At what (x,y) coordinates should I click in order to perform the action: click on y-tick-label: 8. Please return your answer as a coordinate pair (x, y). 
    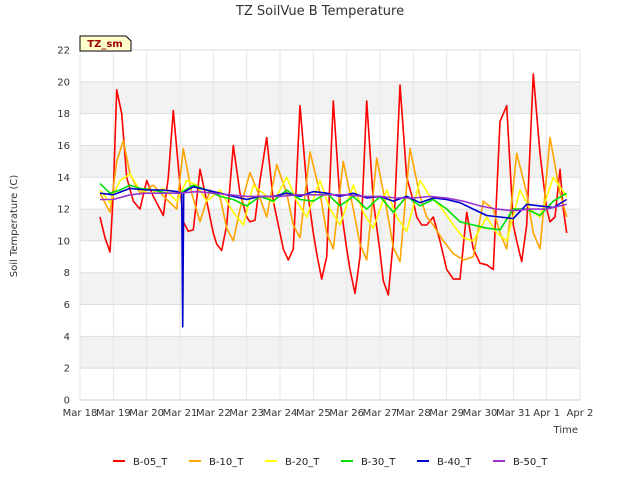
    Looking at the image, I should click on (67, 273).